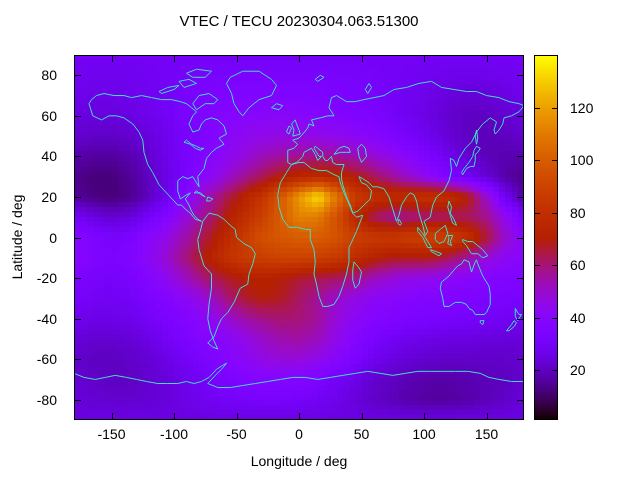 The image size is (640, 480). Describe the element at coordinates (49, 75) in the screenshot. I see `y-tick-label: 80` at that location.